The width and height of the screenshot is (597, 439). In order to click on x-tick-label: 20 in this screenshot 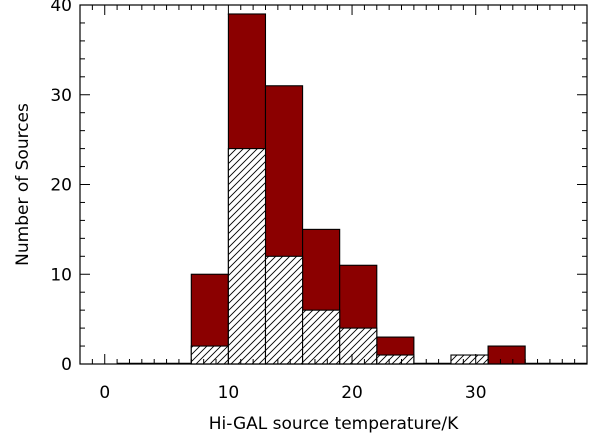, I will do `click(352, 393)`.